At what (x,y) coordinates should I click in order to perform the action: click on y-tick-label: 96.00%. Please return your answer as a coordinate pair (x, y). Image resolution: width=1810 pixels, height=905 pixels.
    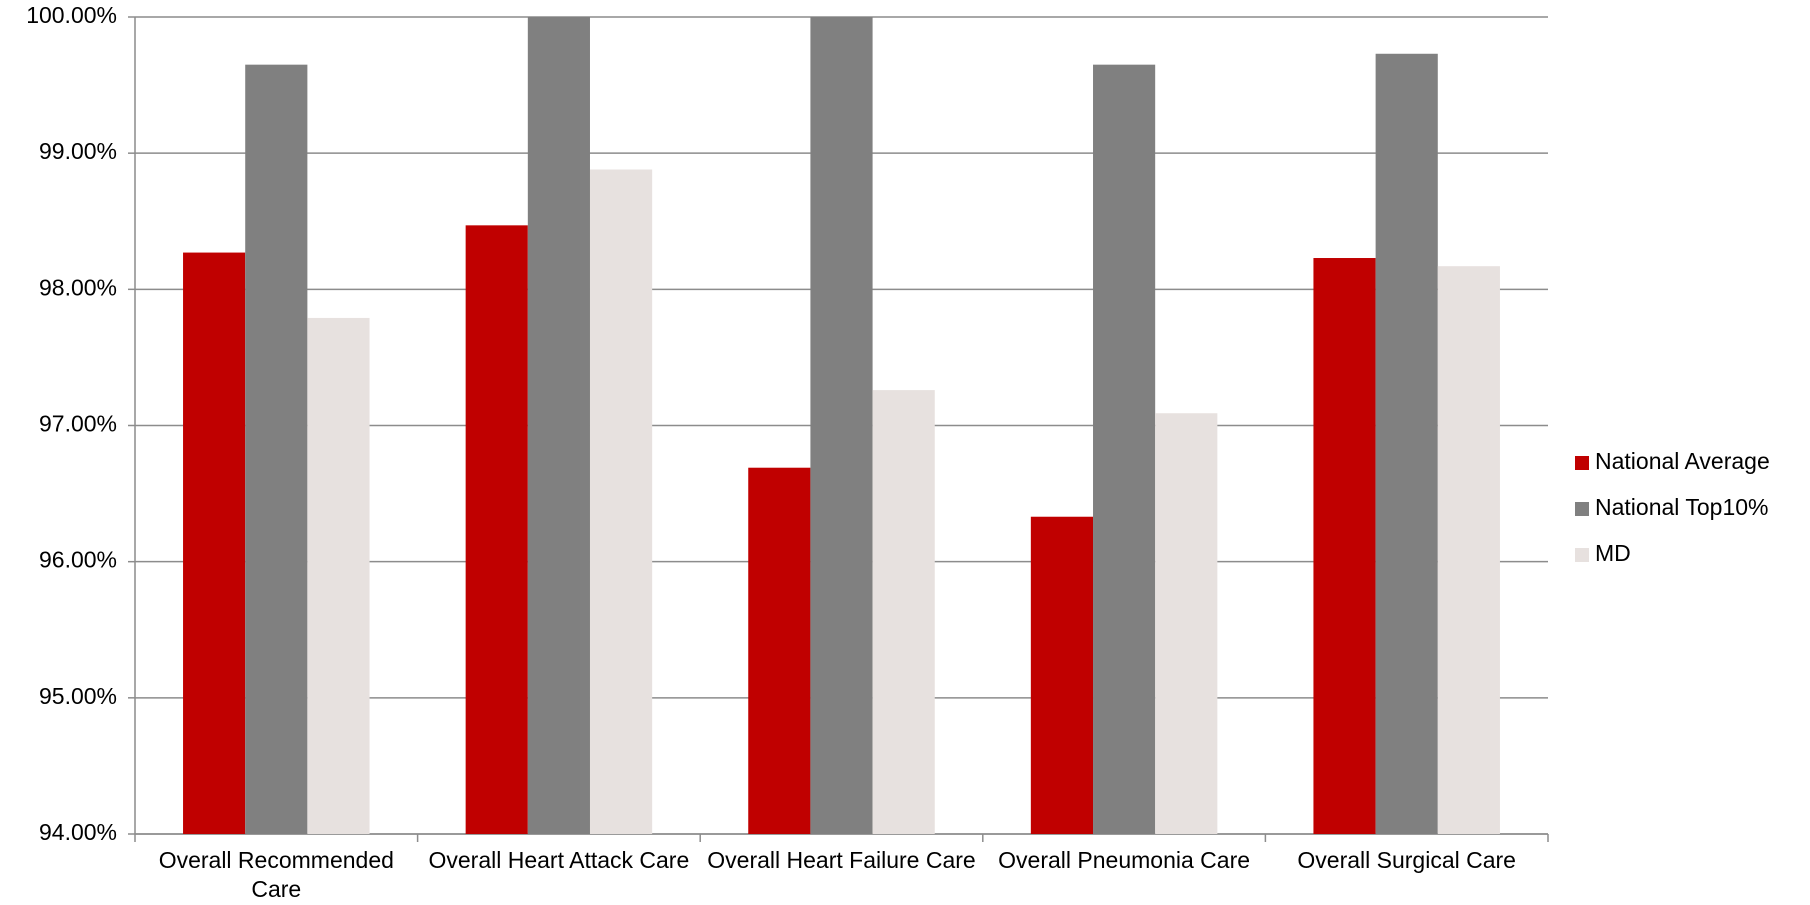
    Looking at the image, I should click on (78, 560).